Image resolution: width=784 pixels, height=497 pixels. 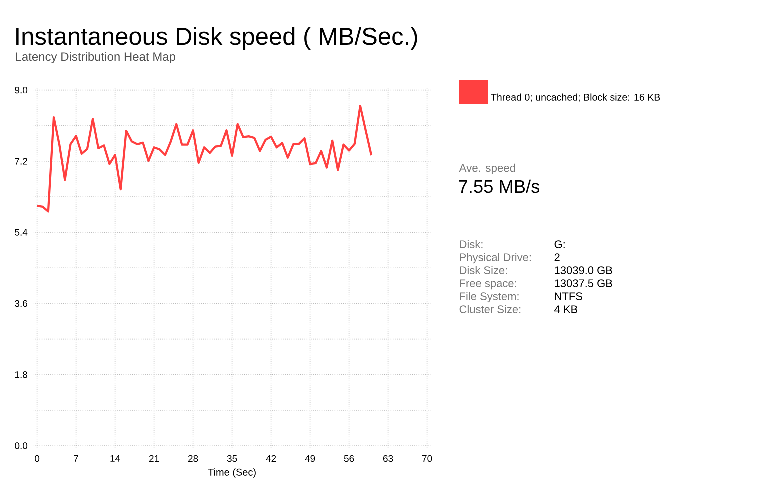 I want to click on text: Disk Size:, so click(x=484, y=270).